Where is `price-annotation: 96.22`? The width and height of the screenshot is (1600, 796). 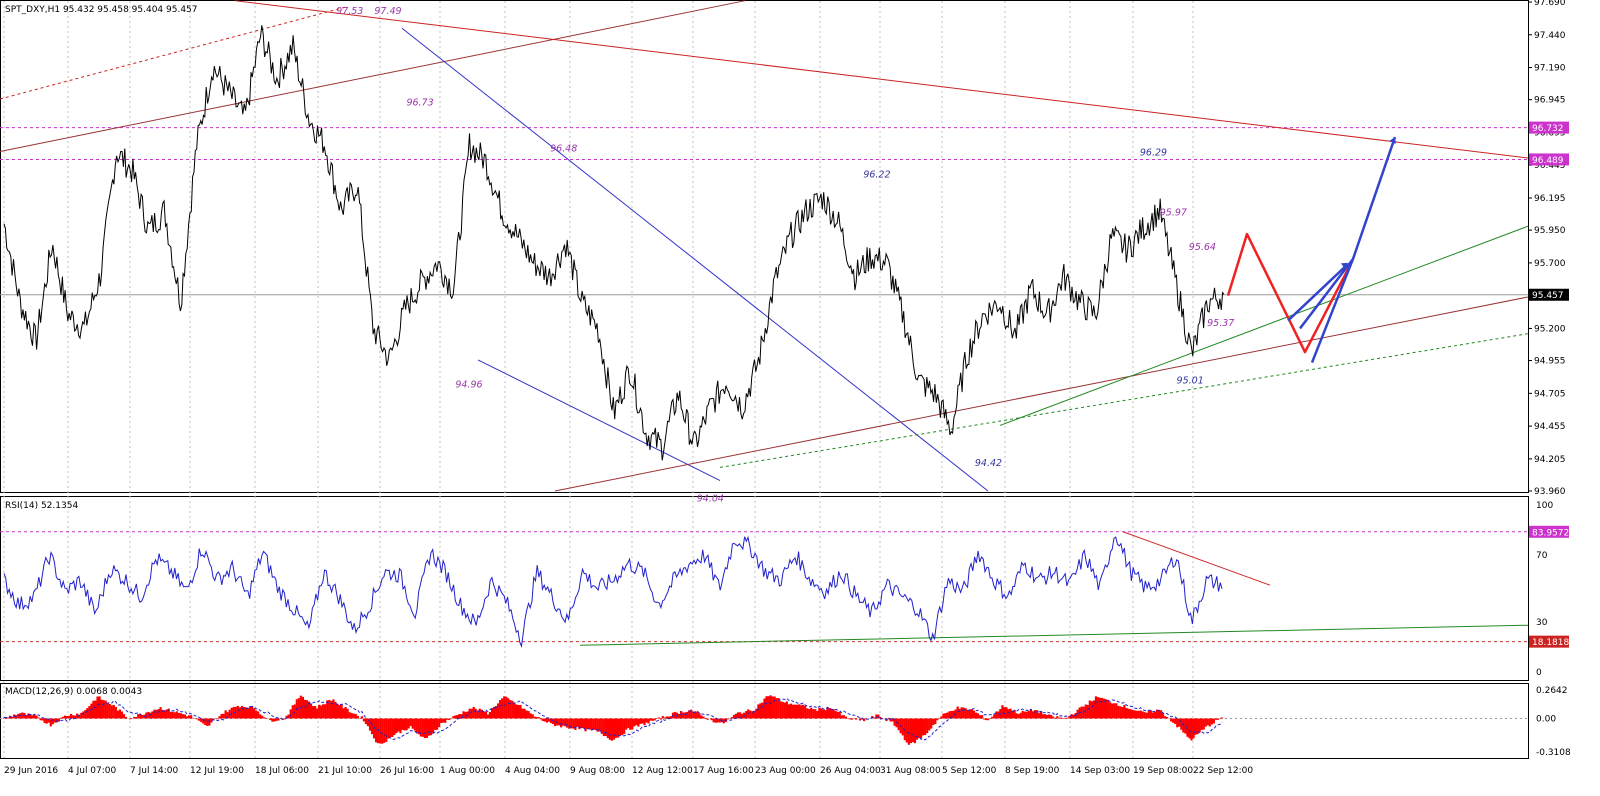
price-annotation: 96.22 is located at coordinates (876, 175).